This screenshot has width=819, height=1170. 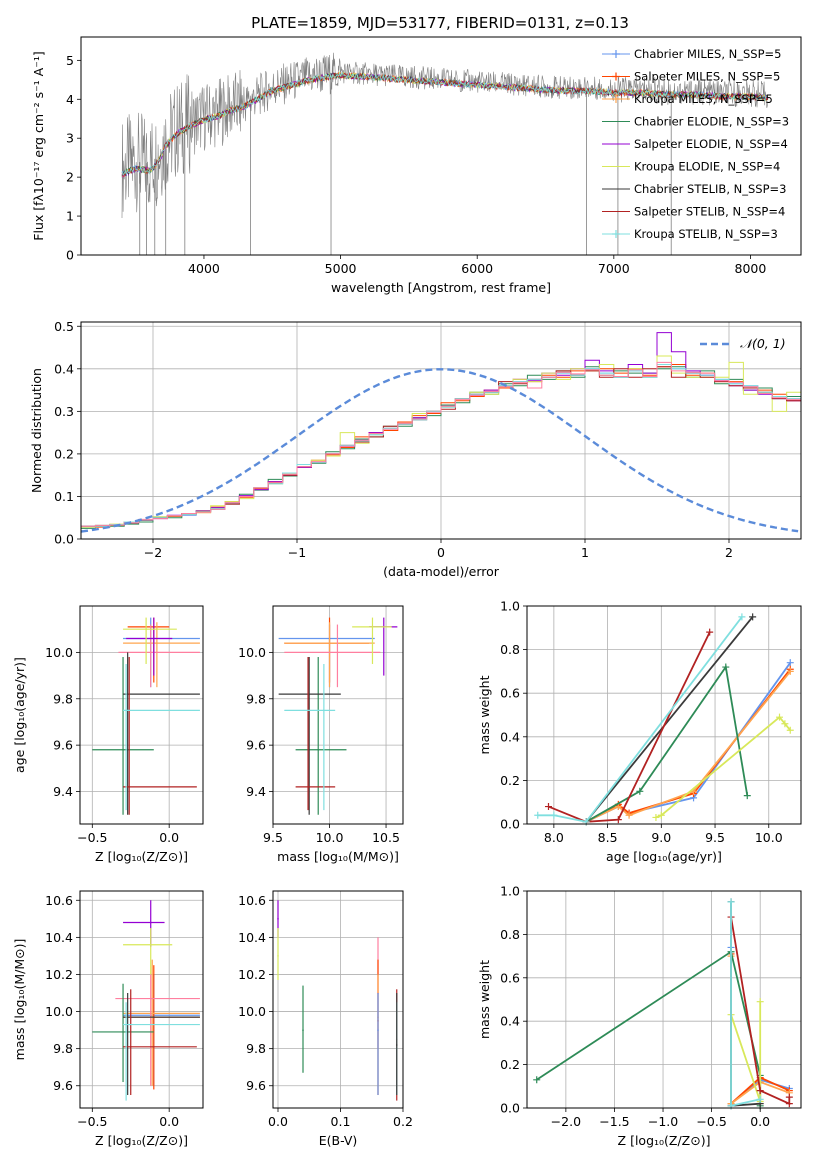 I want to click on x-tick-label: 8.0, so click(x=554, y=837).